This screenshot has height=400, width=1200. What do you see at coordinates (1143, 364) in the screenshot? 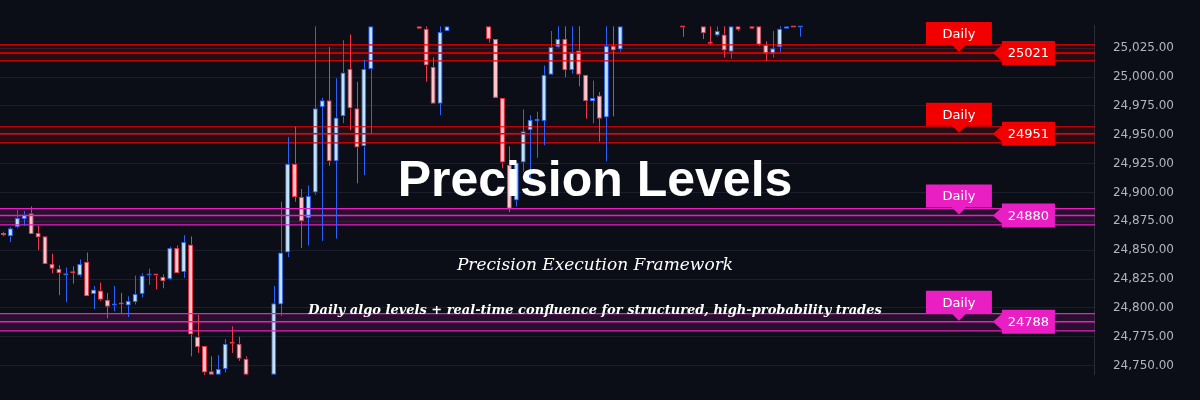
I see `y-tick-label: 24,750.00` at bounding box center [1143, 364].